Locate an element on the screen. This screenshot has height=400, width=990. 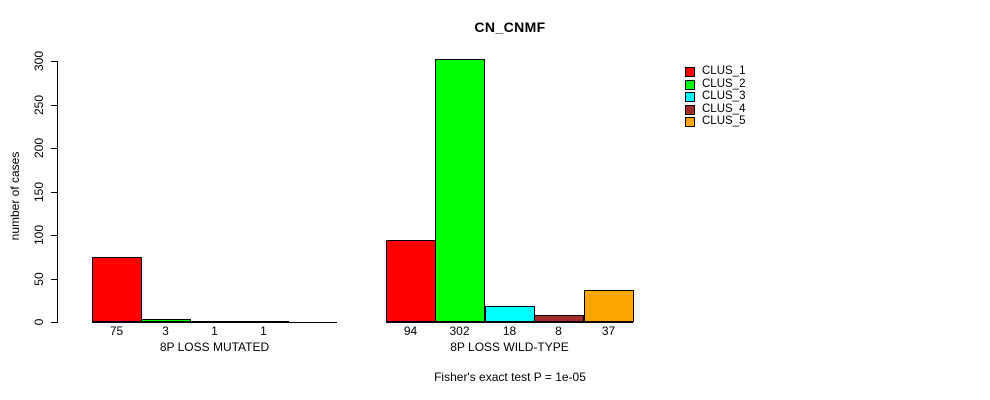
bar-value-label: 302 is located at coordinates (459, 331).